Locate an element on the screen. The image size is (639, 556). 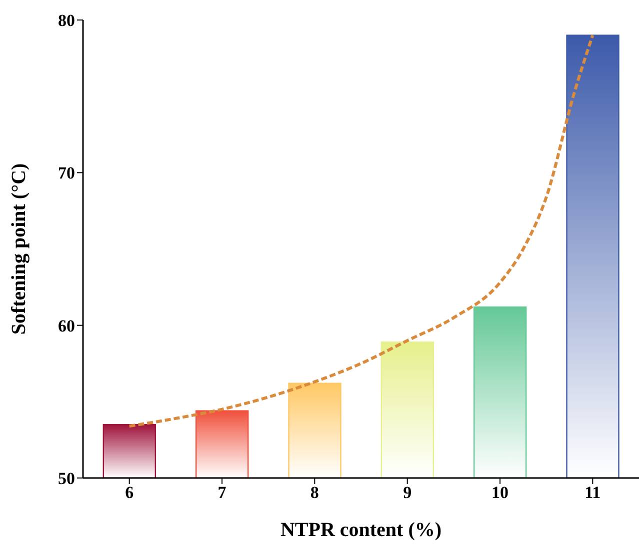
x-tick-label: 10 is located at coordinates (500, 492).